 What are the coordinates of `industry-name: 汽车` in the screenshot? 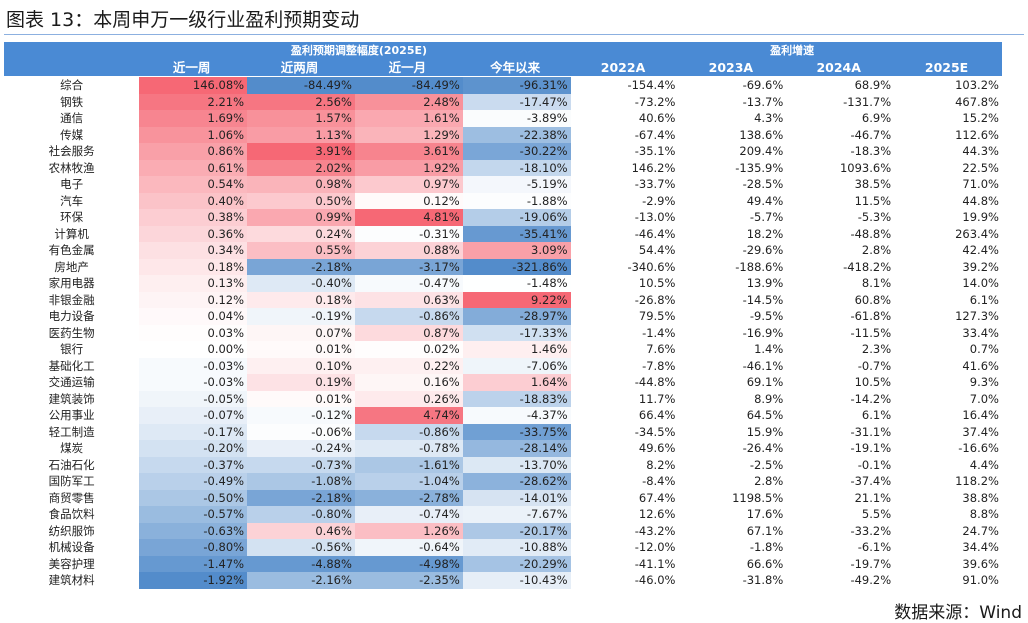 It's located at (72, 200).